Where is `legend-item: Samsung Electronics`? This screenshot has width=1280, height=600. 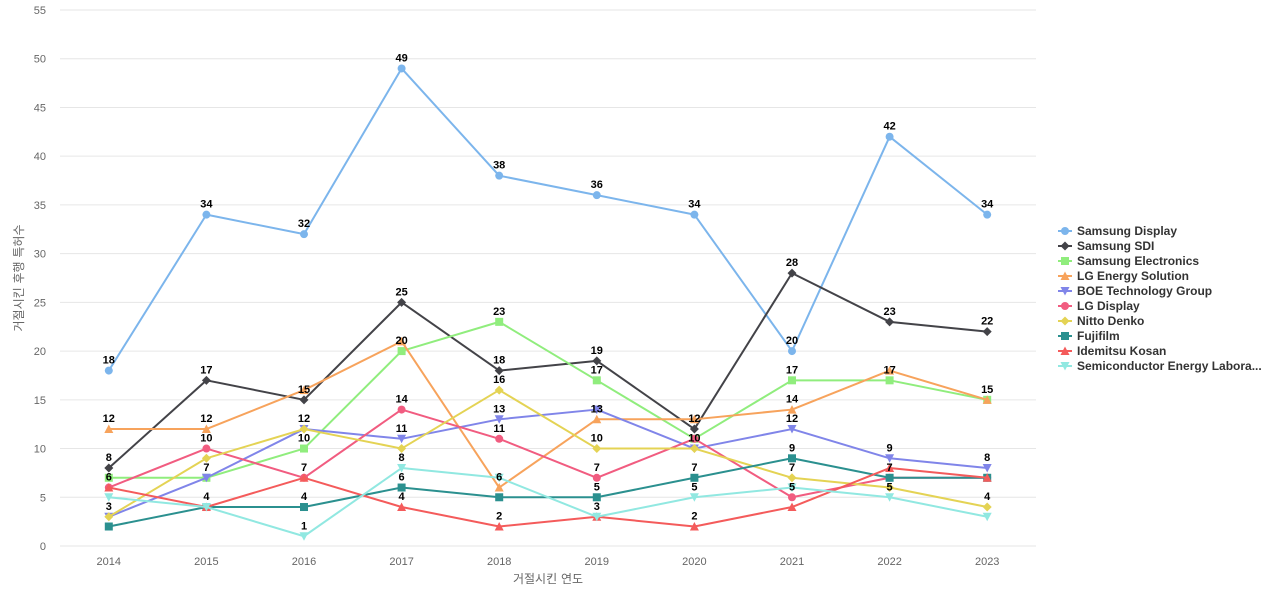
legend-item: Samsung Electronics is located at coordinates (1128, 261).